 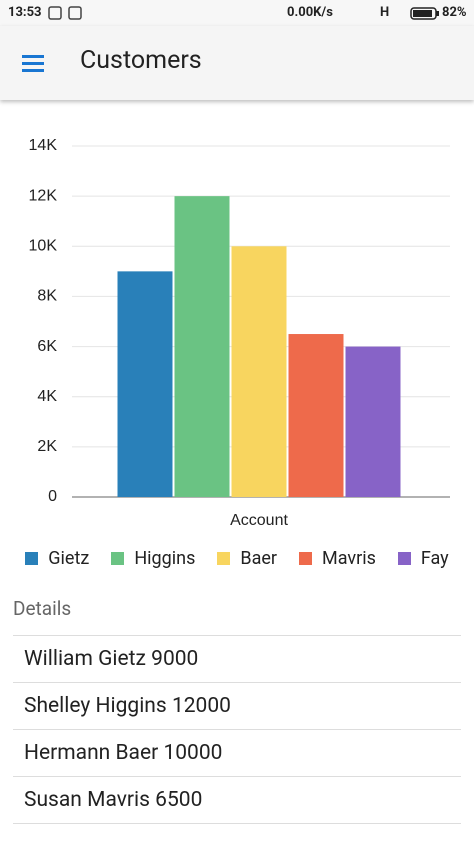 What do you see at coordinates (237, 616) in the screenshot?
I see `section-title: Details` at bounding box center [237, 616].